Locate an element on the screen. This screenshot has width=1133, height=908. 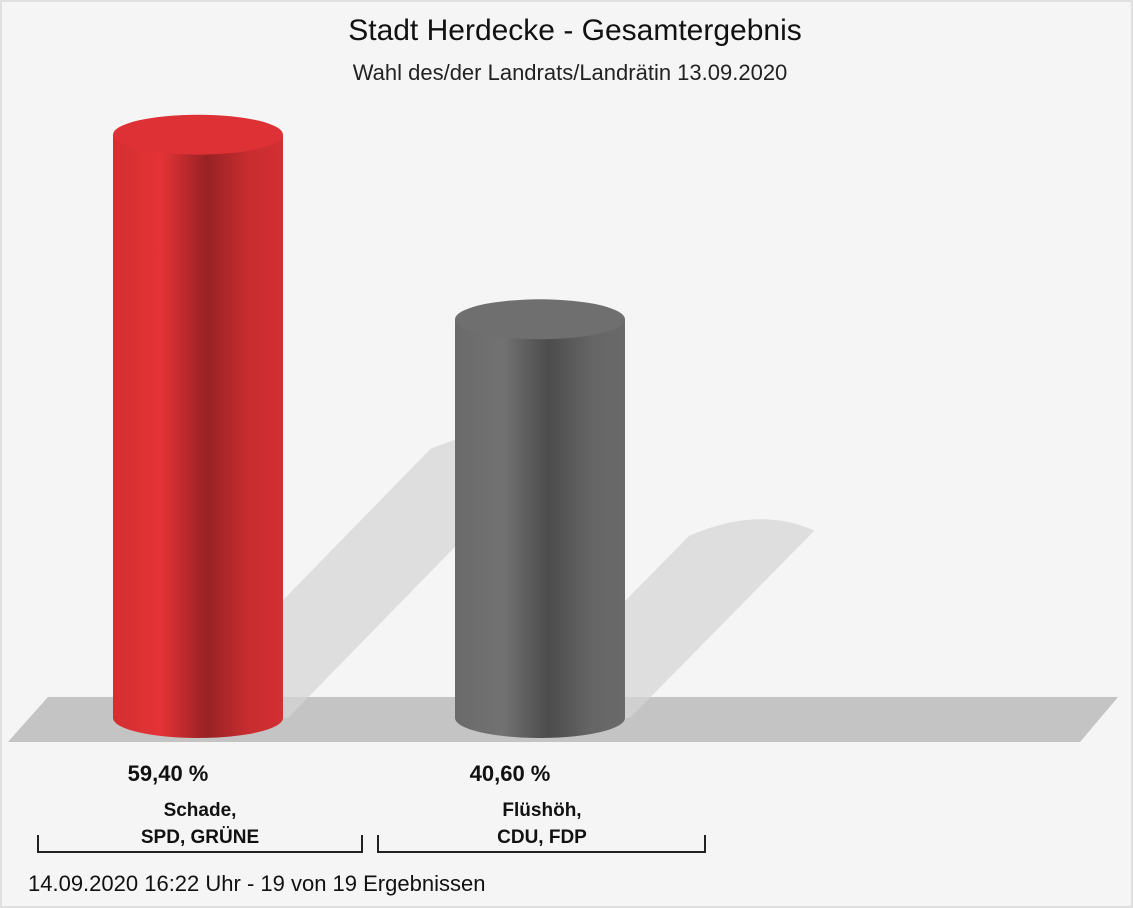
value-label: 40,60 % is located at coordinates (510, 773).